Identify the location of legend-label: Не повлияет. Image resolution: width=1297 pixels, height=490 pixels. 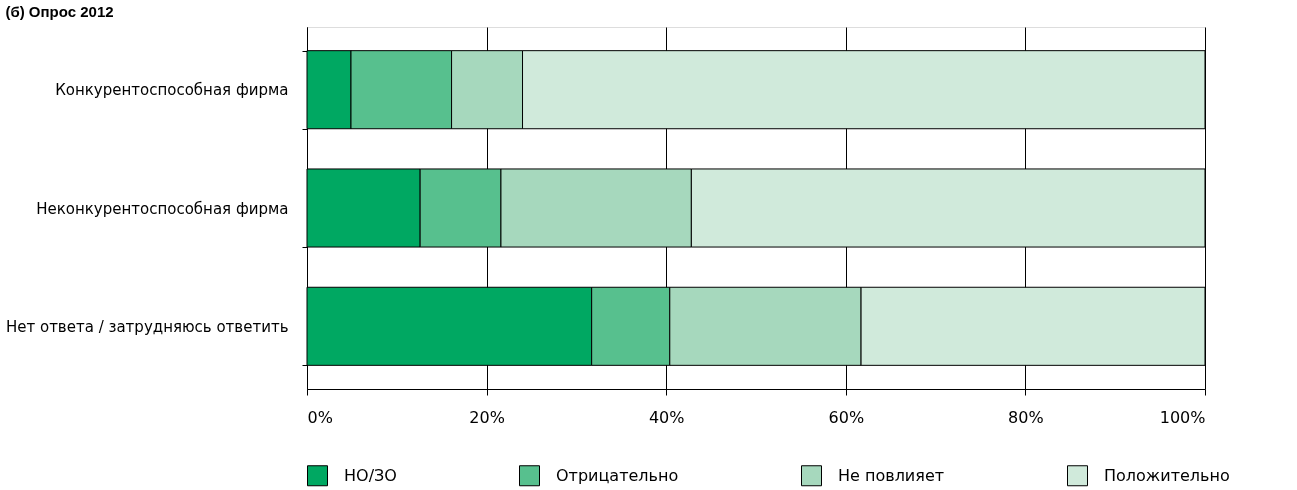
(891, 475).